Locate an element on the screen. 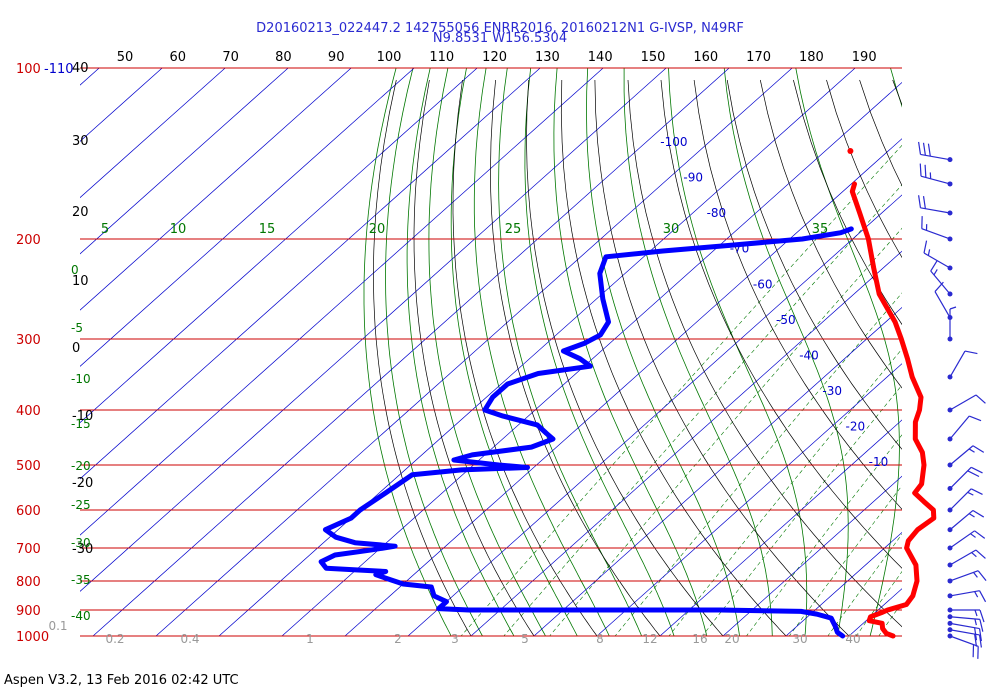  mixing-ratio-label: 0.4 is located at coordinates (189, 639).